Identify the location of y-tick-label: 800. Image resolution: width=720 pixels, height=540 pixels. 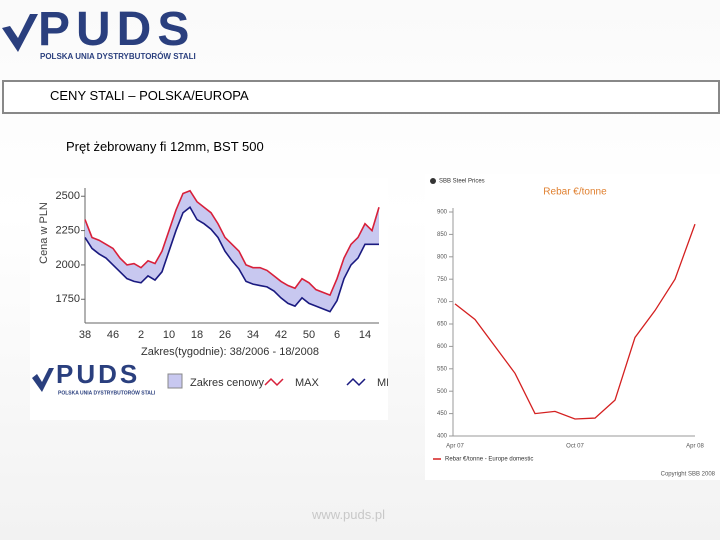
(442, 257).